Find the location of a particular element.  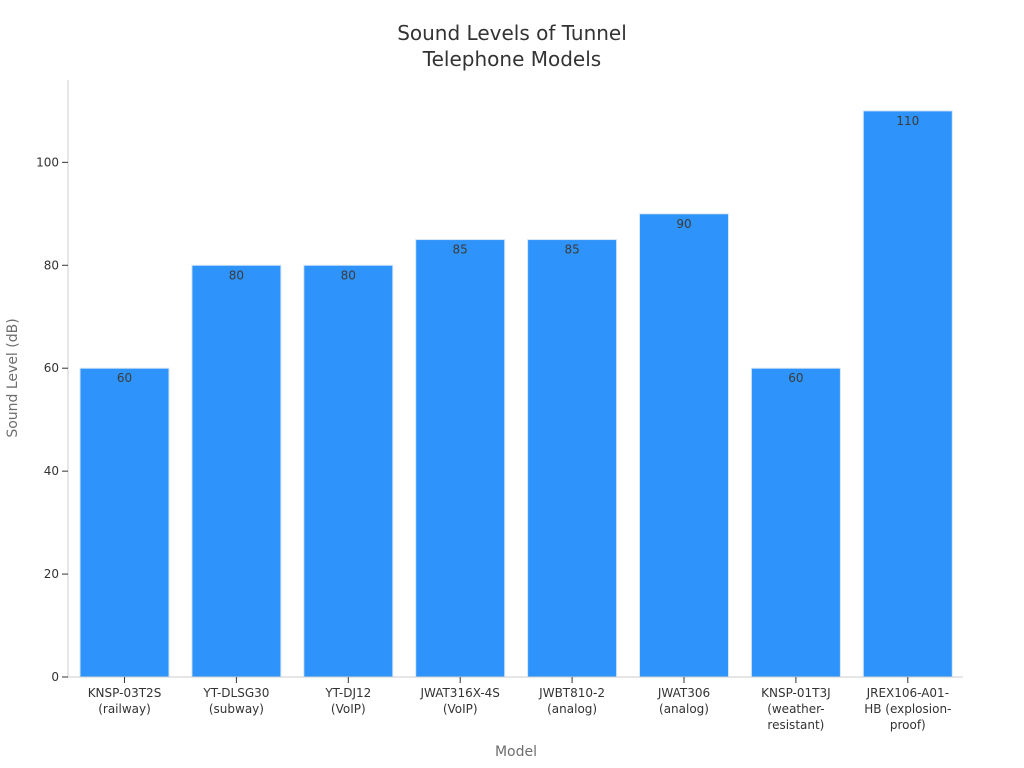

data-label-3: 85 is located at coordinates (460, 250).